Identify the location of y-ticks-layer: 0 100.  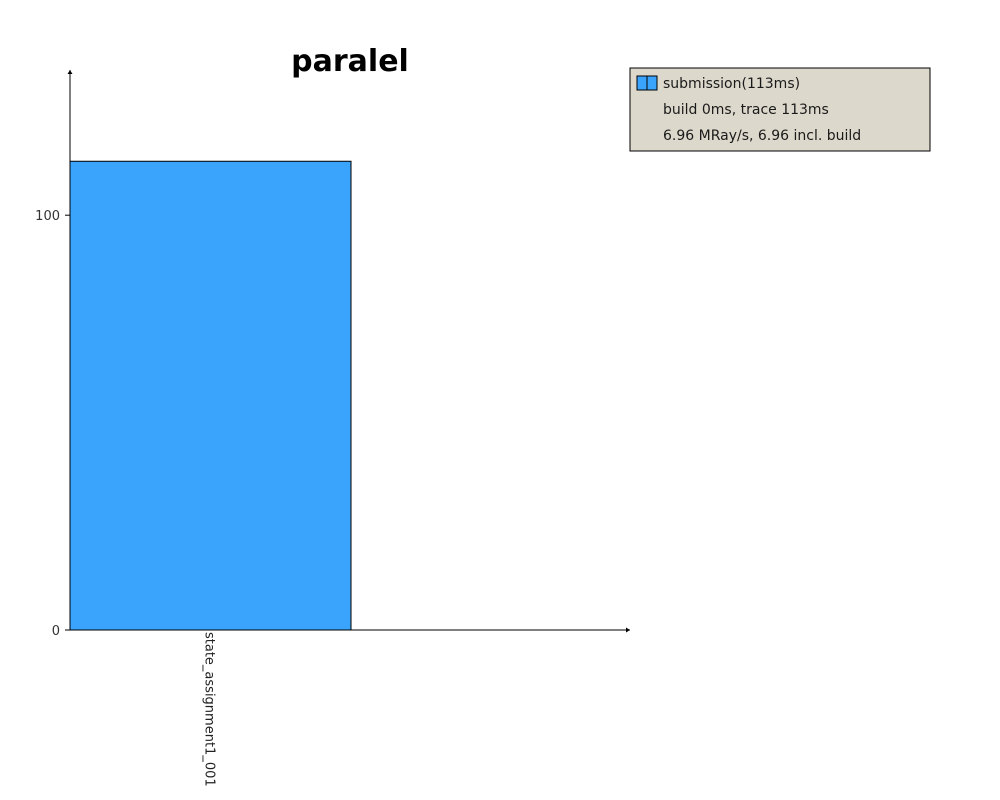
(52, 424).